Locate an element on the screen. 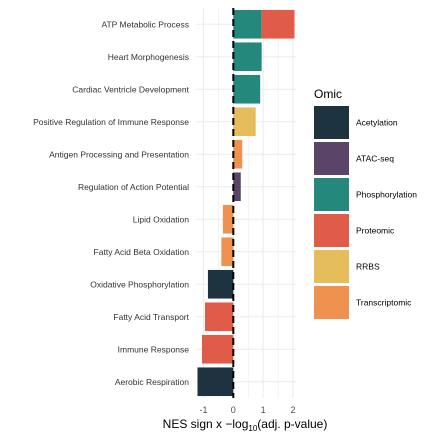 This screenshot has height=444, width=439. y-tick-label: Antigen Processing and Presentation is located at coordinates (119, 154).